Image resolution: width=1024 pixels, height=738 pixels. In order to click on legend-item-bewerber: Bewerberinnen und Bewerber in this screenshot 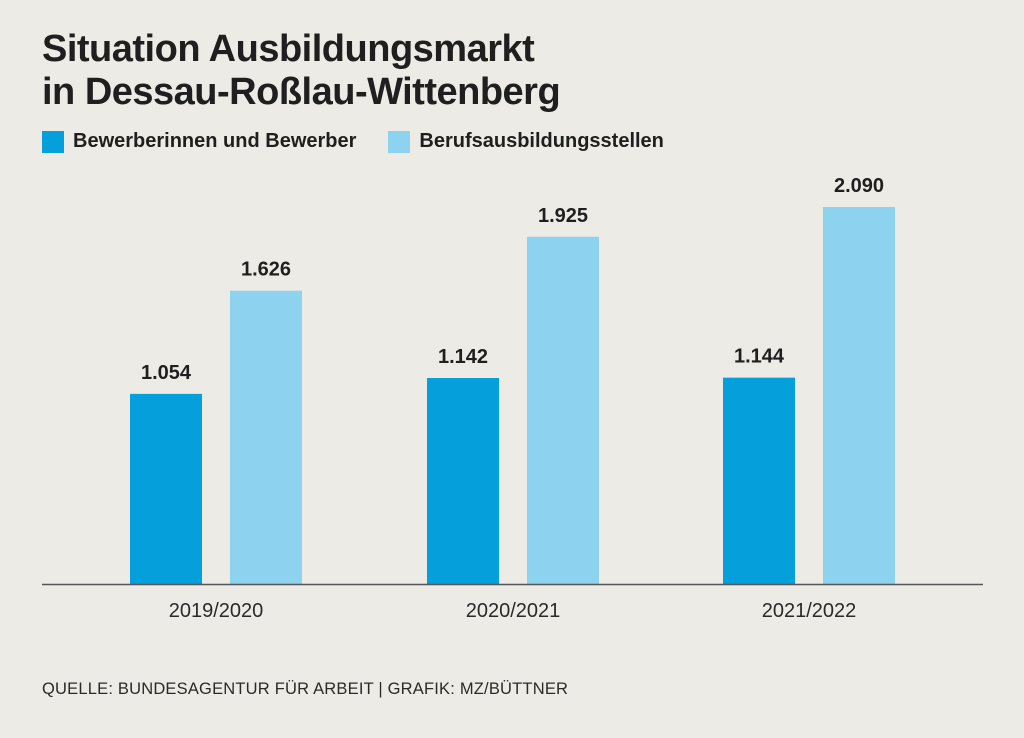, I will do `click(199, 141)`.